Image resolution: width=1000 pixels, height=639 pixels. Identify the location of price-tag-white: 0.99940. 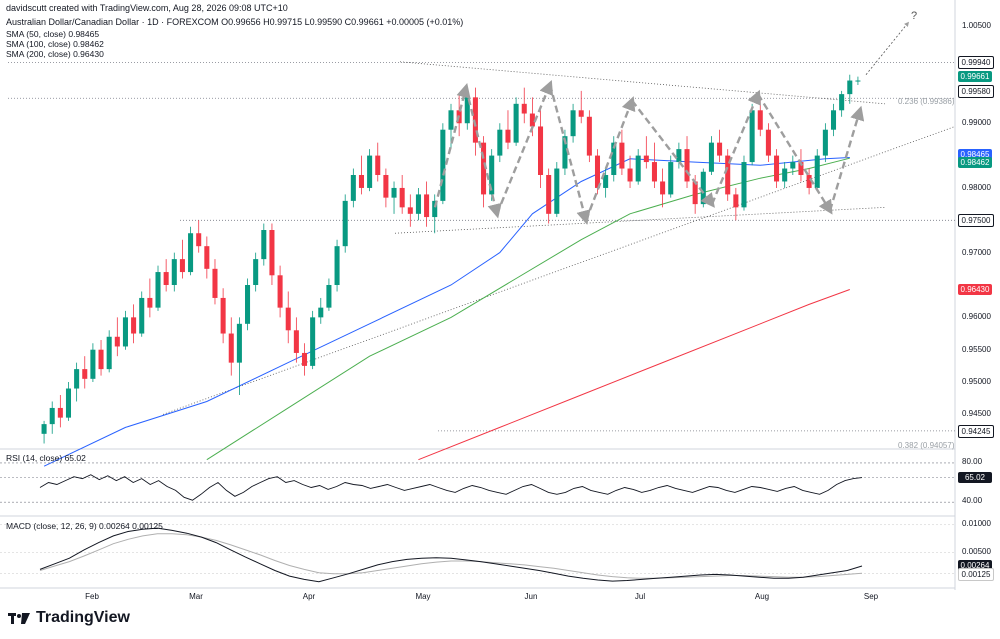
(976, 63).